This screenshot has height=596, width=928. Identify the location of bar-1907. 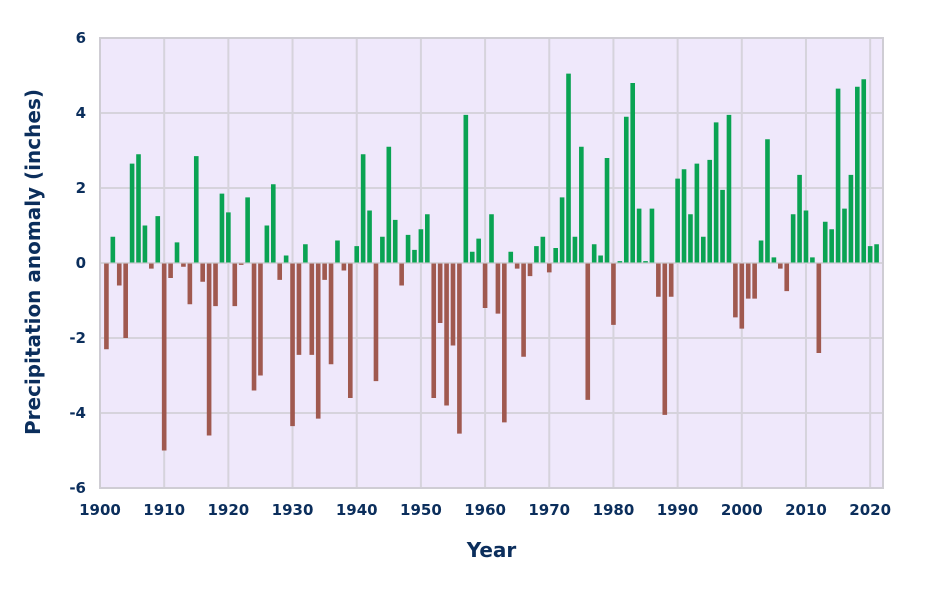
(145, 244).